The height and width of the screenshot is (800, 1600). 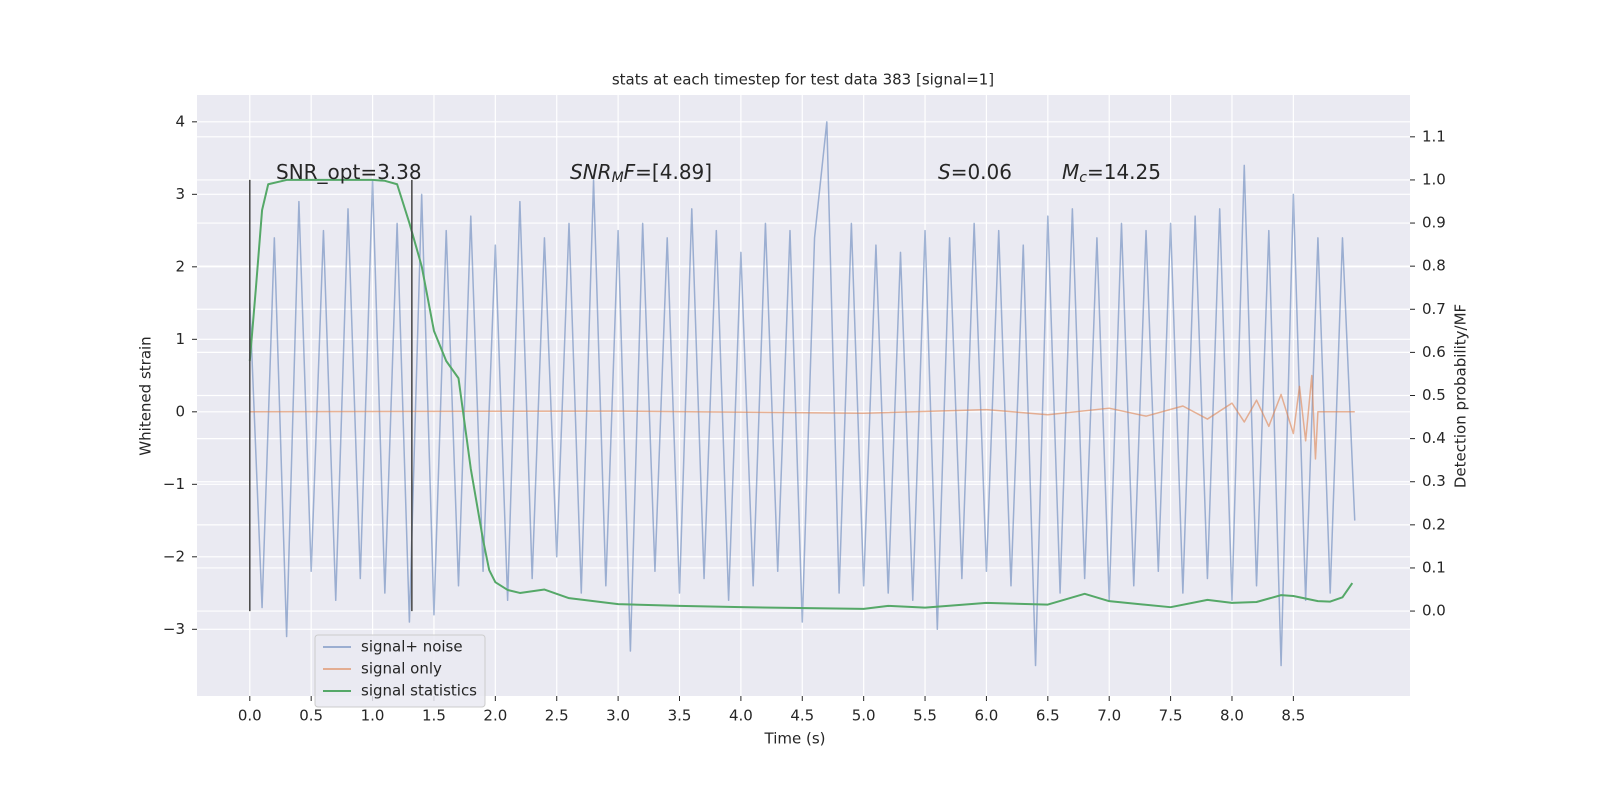 I want to click on legend-box, so click(x=400, y=671).